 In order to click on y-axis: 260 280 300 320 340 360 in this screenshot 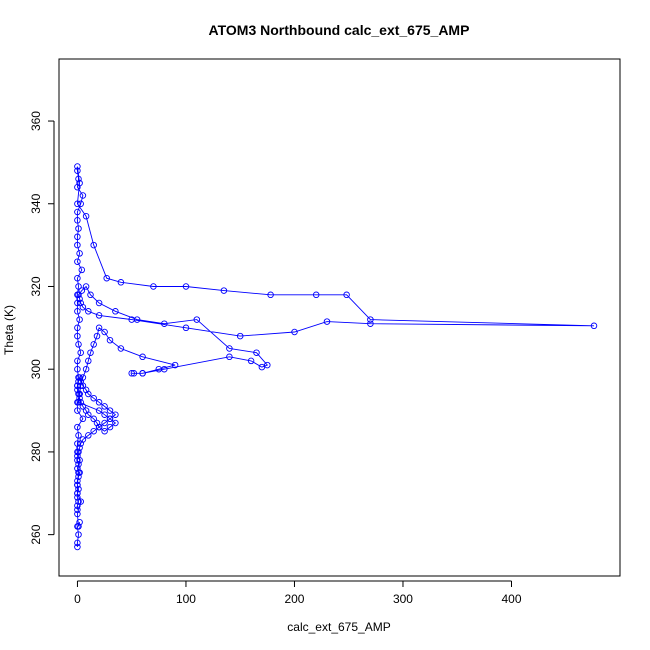, I will do `click(42, 328)`.